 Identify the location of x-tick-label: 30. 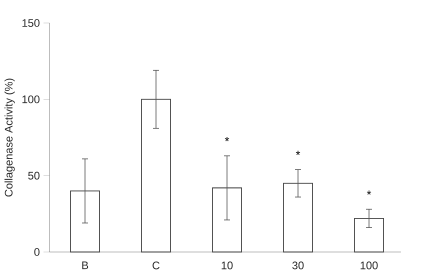
(298, 266).